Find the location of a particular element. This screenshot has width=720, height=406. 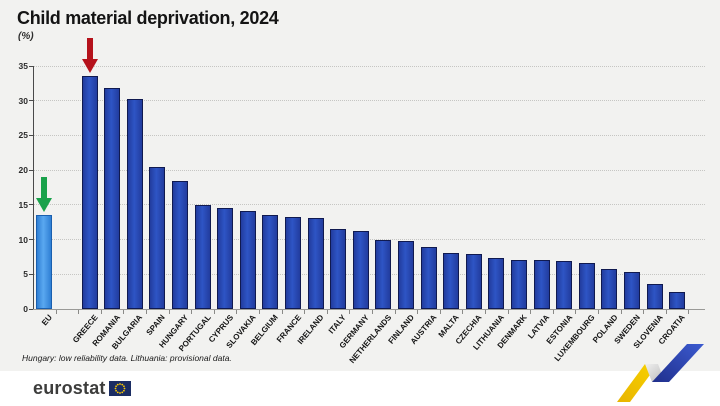

bar-estonia is located at coordinates (564, 285).